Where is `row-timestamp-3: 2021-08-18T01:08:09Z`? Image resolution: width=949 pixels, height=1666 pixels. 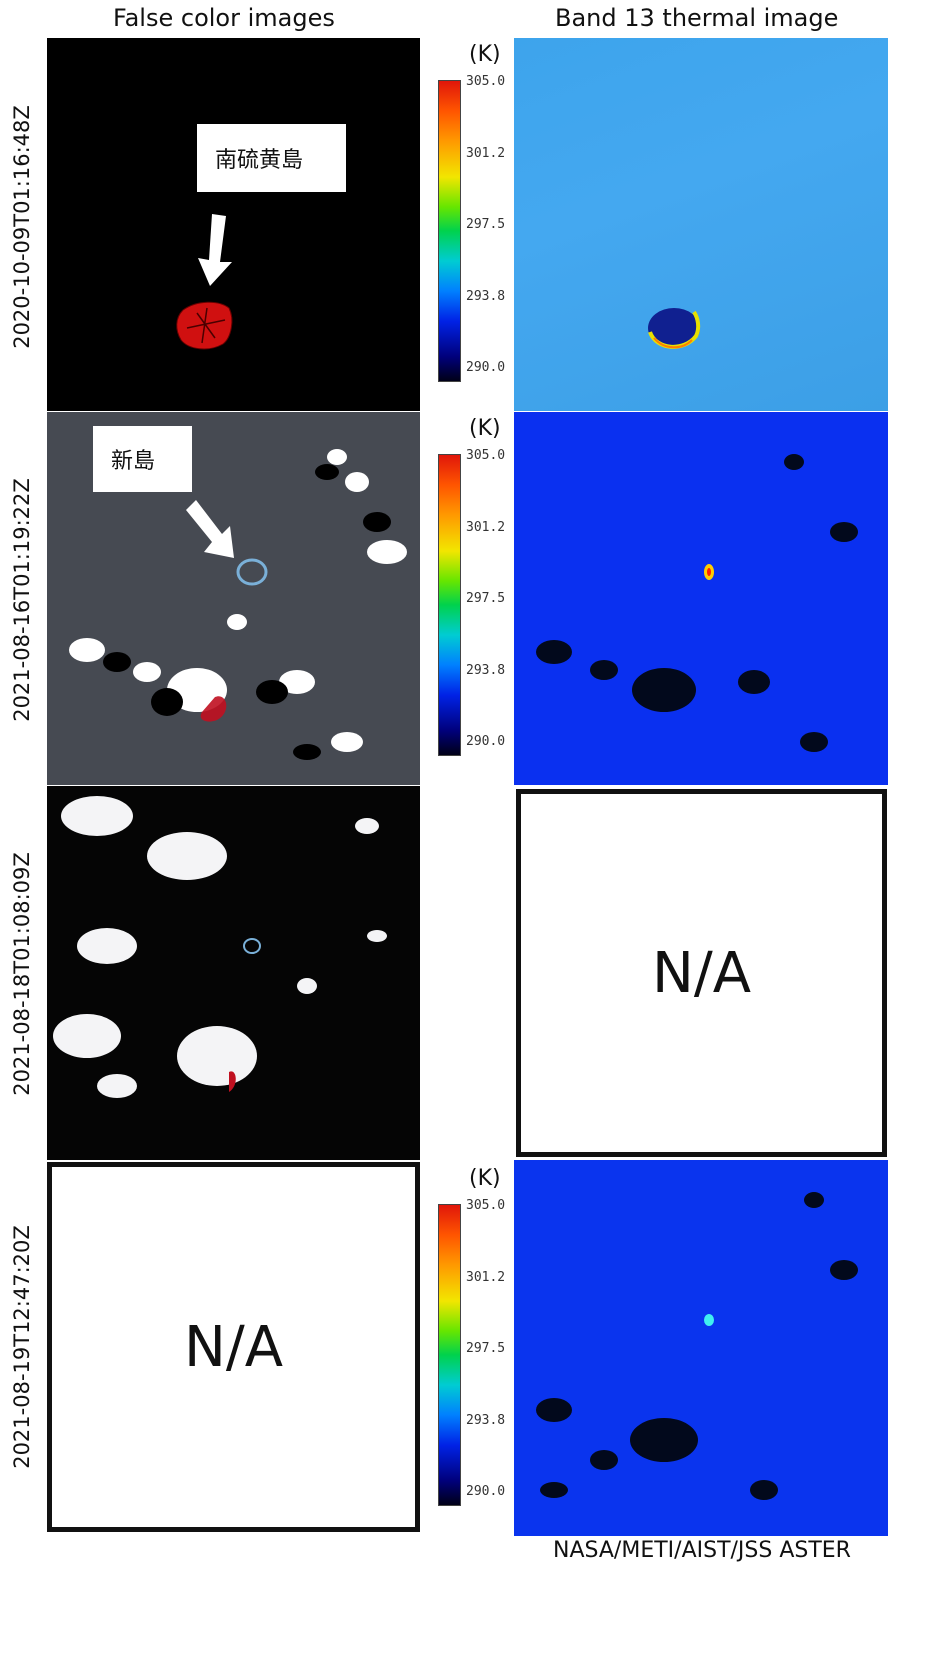 row-timestamp-3: 2021-08-18T01:08:09Z is located at coordinates (22, 974).